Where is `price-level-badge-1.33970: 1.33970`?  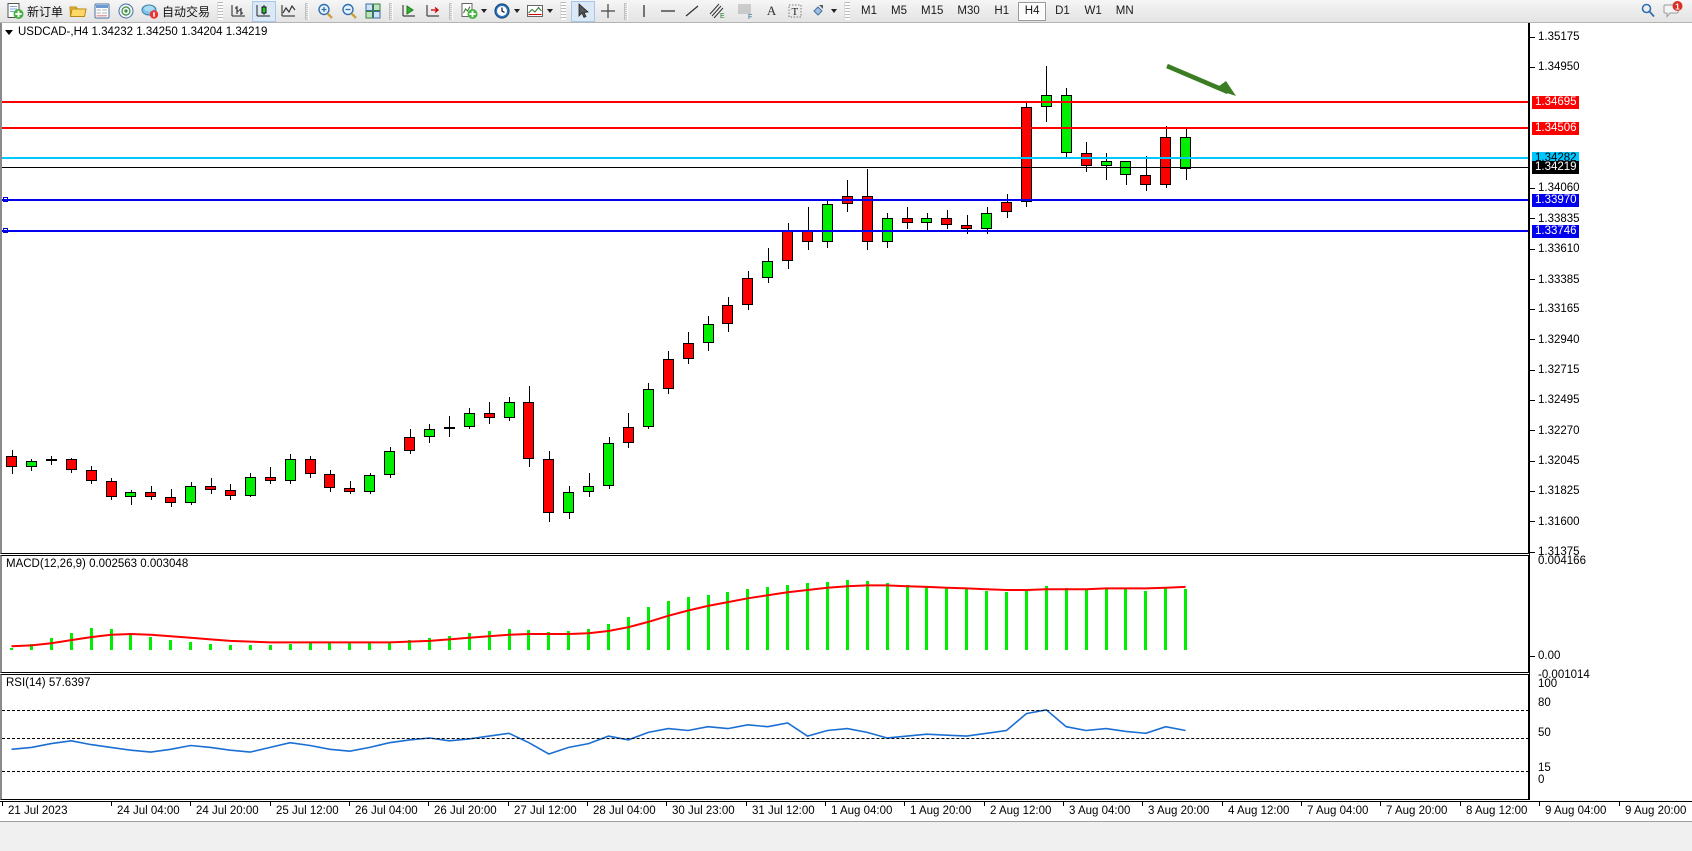 price-level-badge-1.33970: 1.33970 is located at coordinates (1555, 201).